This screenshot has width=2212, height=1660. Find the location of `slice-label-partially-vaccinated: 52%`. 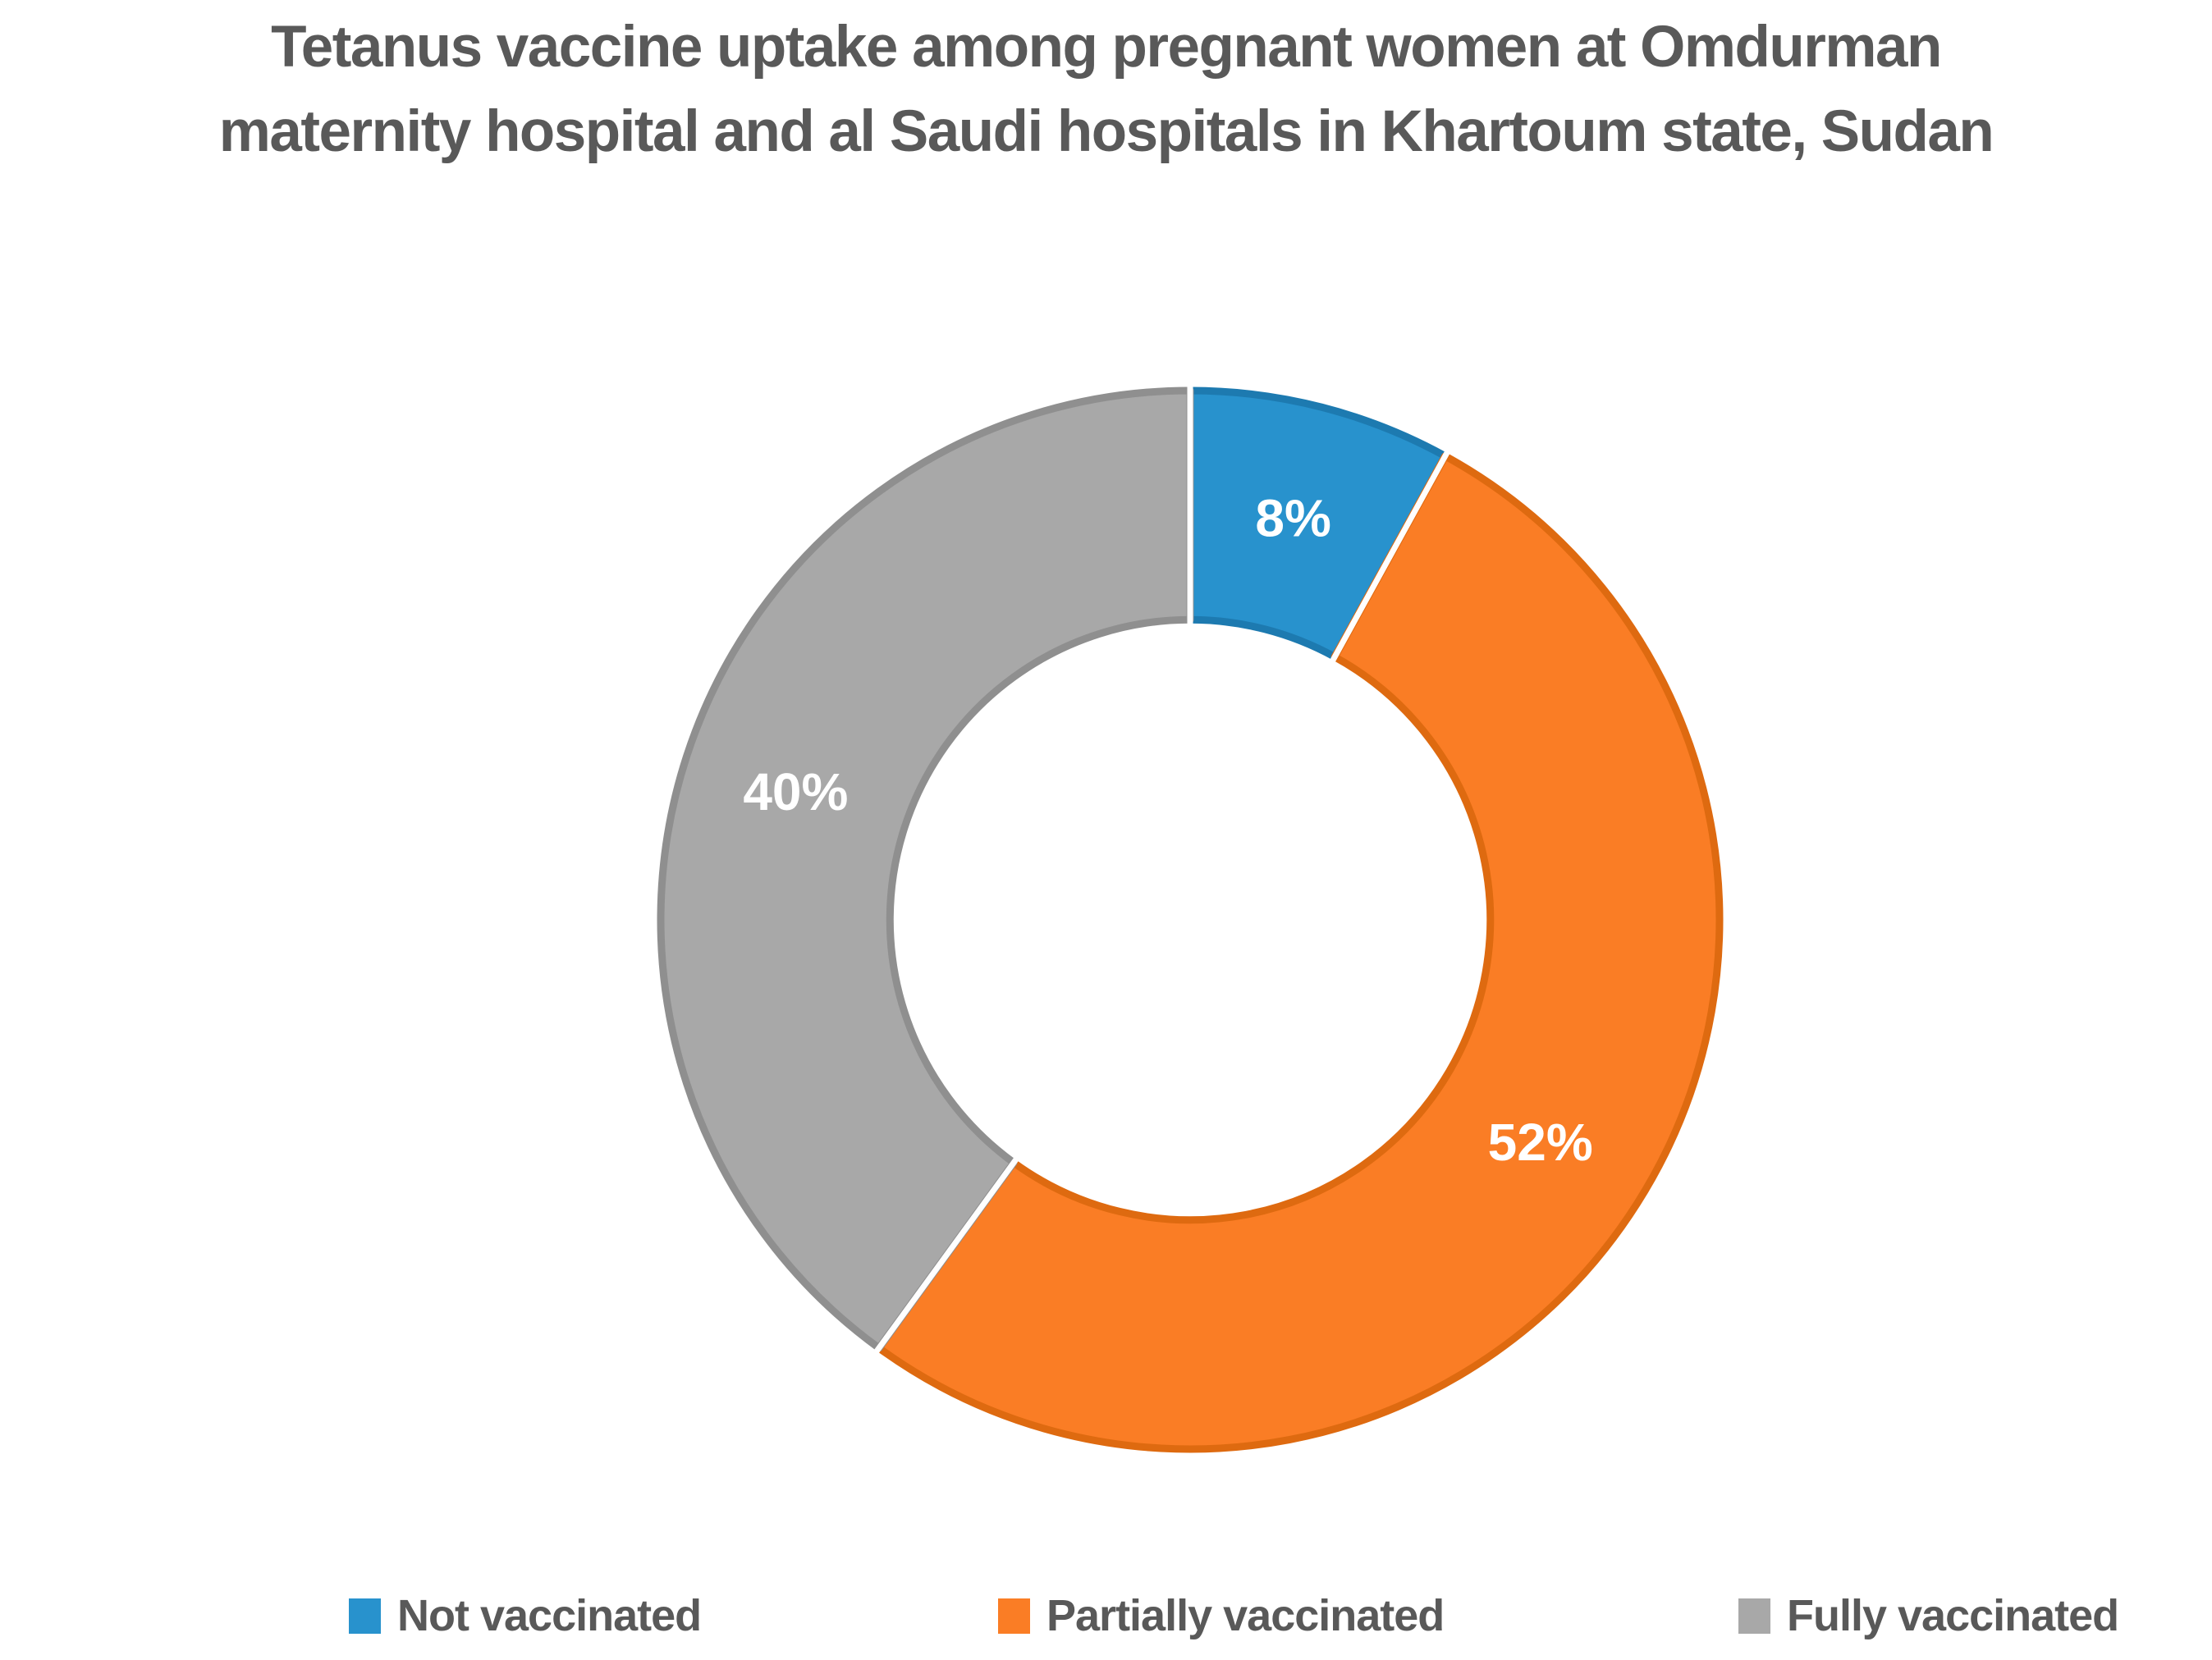

slice-label-partially-vaccinated: 52% is located at coordinates (1540, 1142).